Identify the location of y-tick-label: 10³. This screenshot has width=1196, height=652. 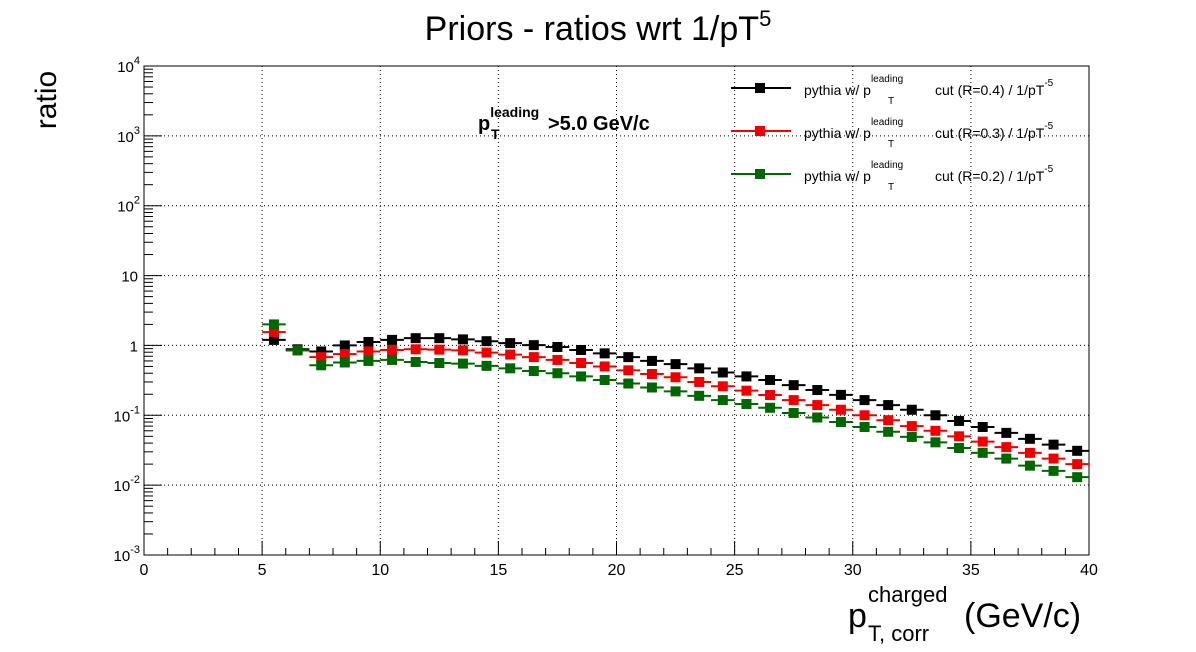
(128, 135).